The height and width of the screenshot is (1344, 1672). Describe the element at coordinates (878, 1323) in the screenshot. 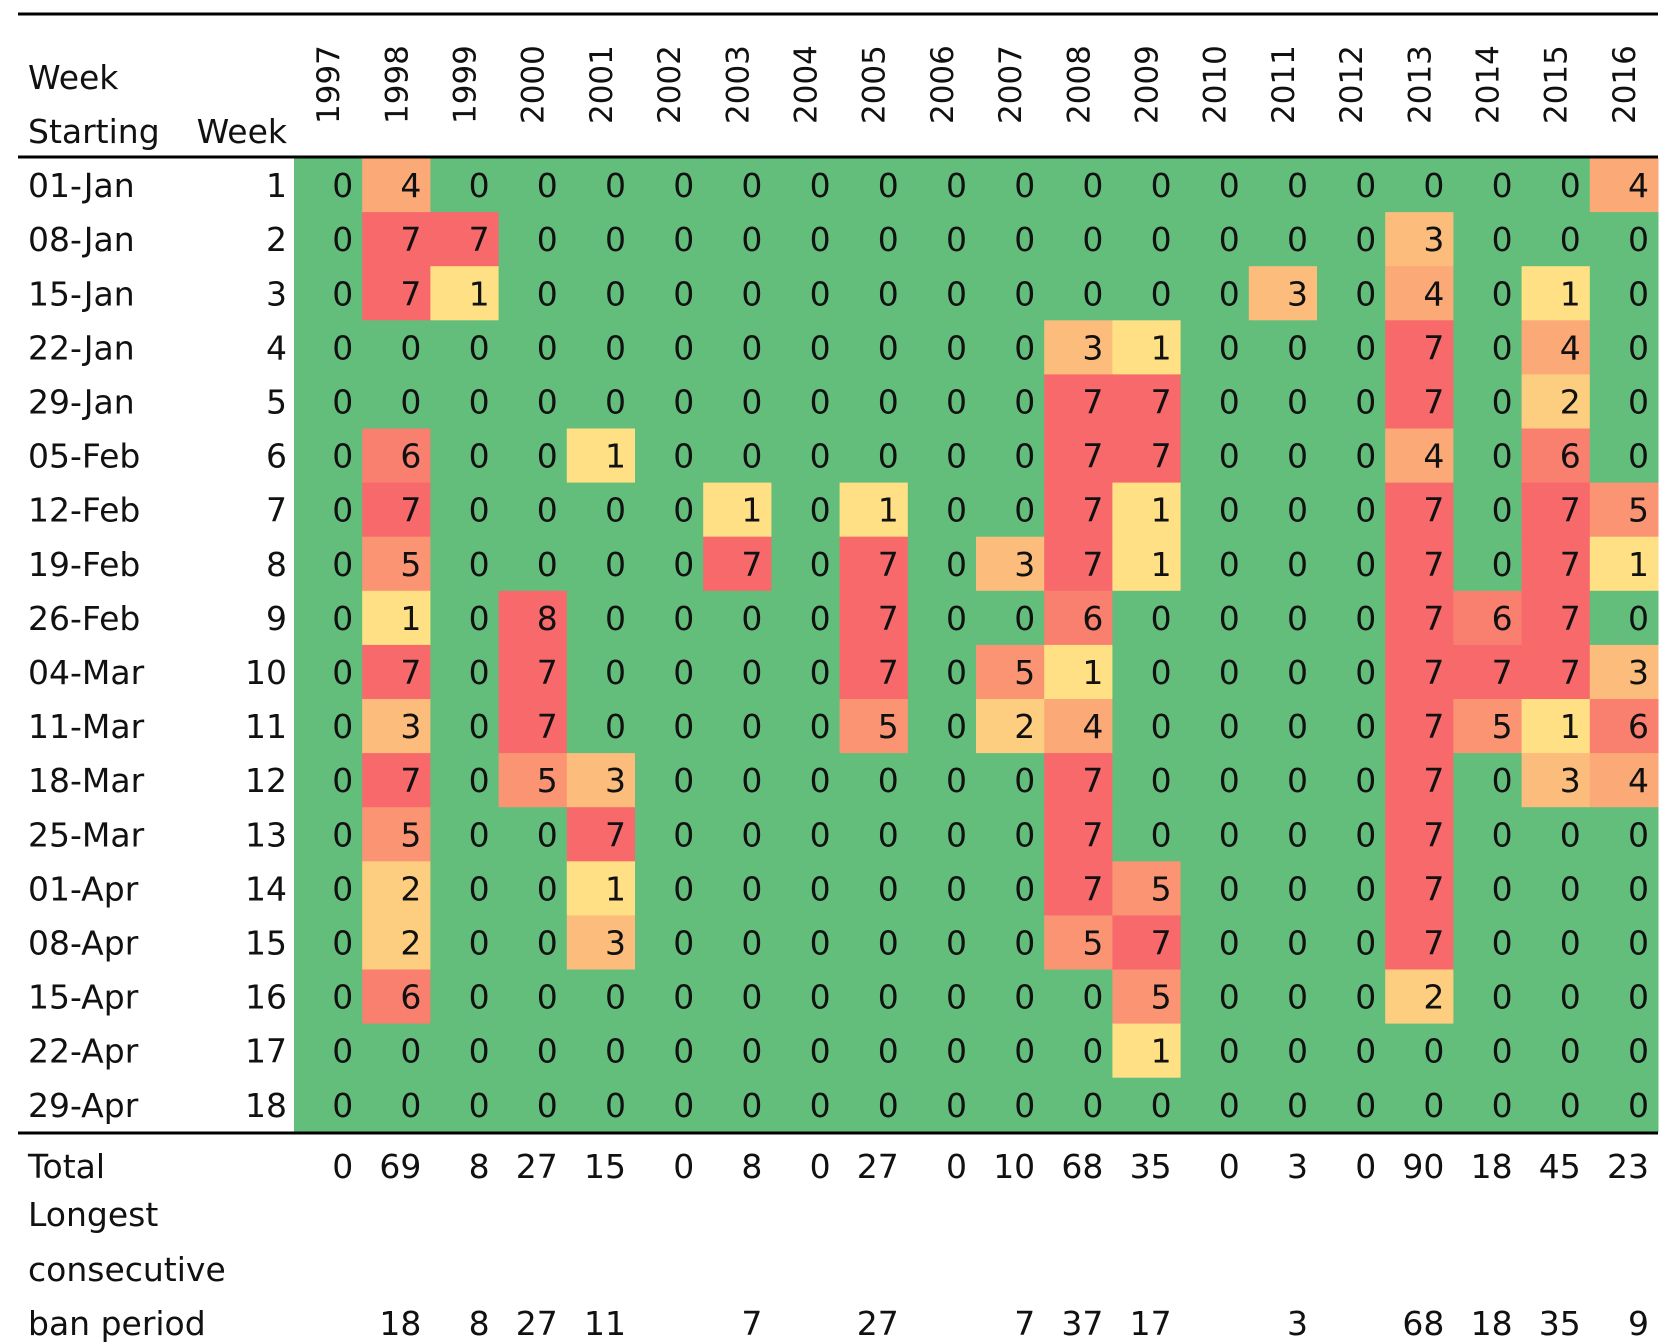

I see `longest-ban-value: 27` at that location.